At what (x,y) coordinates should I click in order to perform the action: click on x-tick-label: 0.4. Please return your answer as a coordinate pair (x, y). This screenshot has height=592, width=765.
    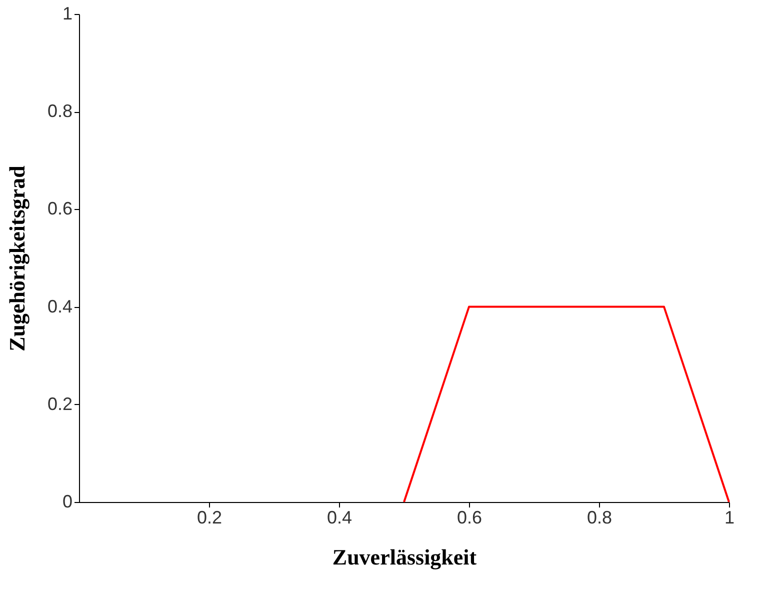
    Looking at the image, I should click on (339, 518).